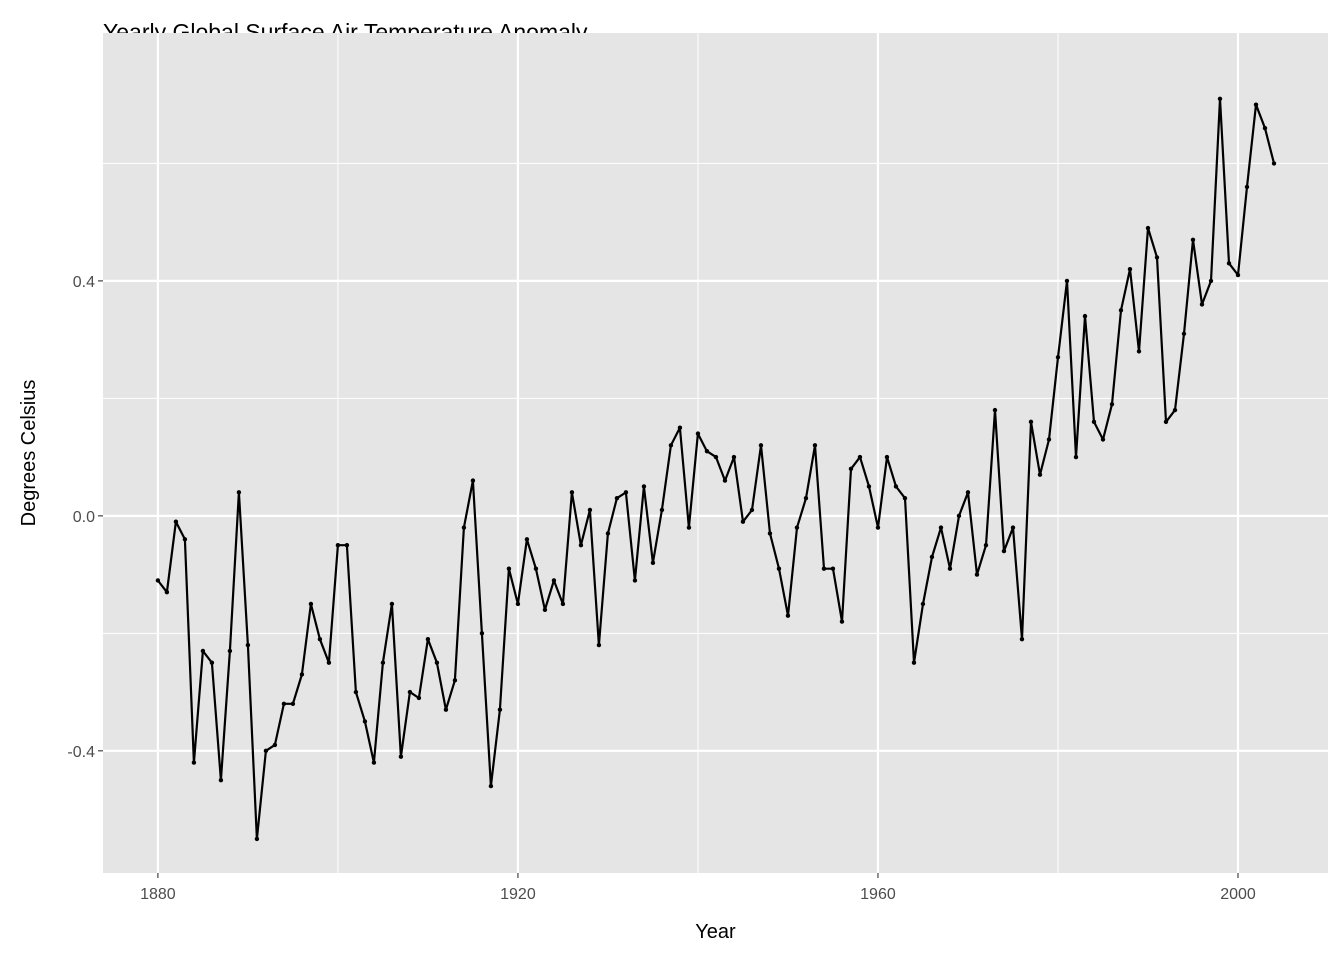 This screenshot has width=1344, height=965. Describe the element at coordinates (81, 752) in the screenshot. I see `y-tick-label: -0.4` at that location.